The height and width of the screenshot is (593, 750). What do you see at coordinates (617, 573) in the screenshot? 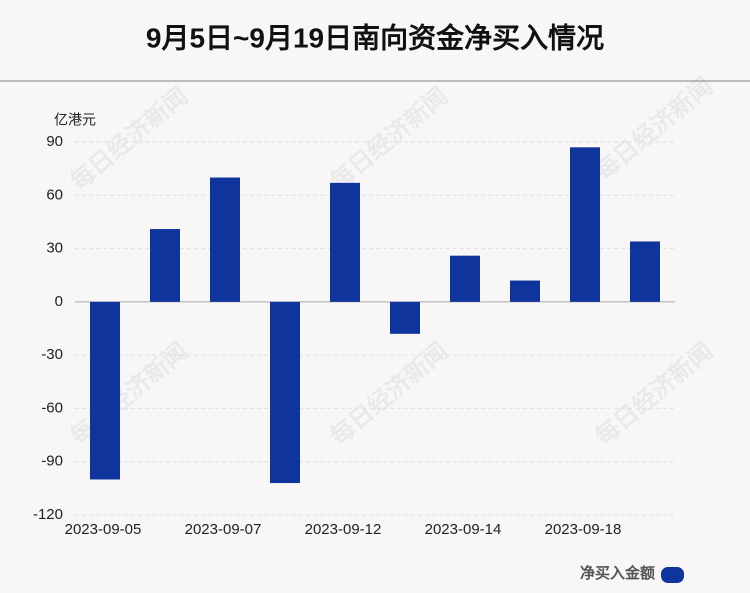
I see `legend-label: 净买入金额` at bounding box center [617, 573].